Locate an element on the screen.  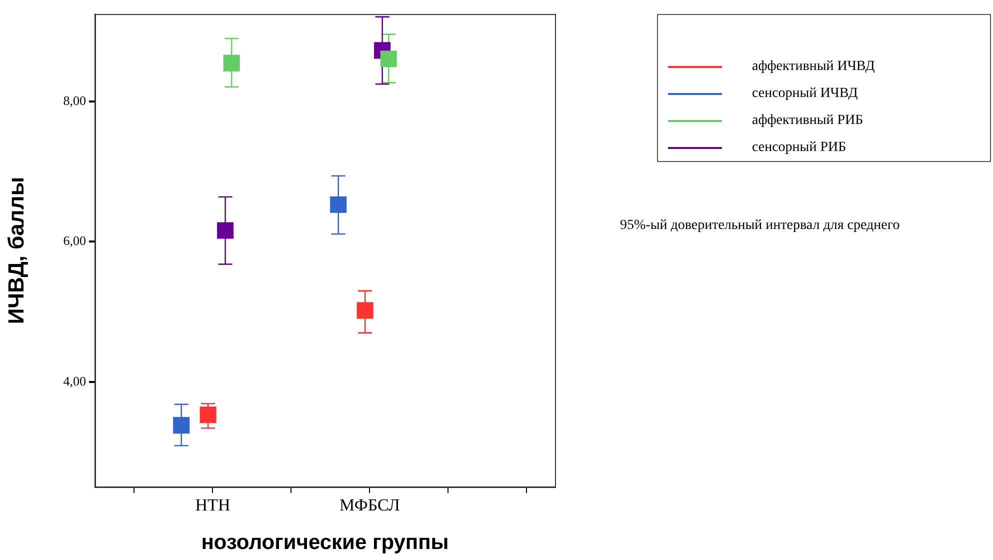
y-tick-label: 8,00 is located at coordinates (74, 100).